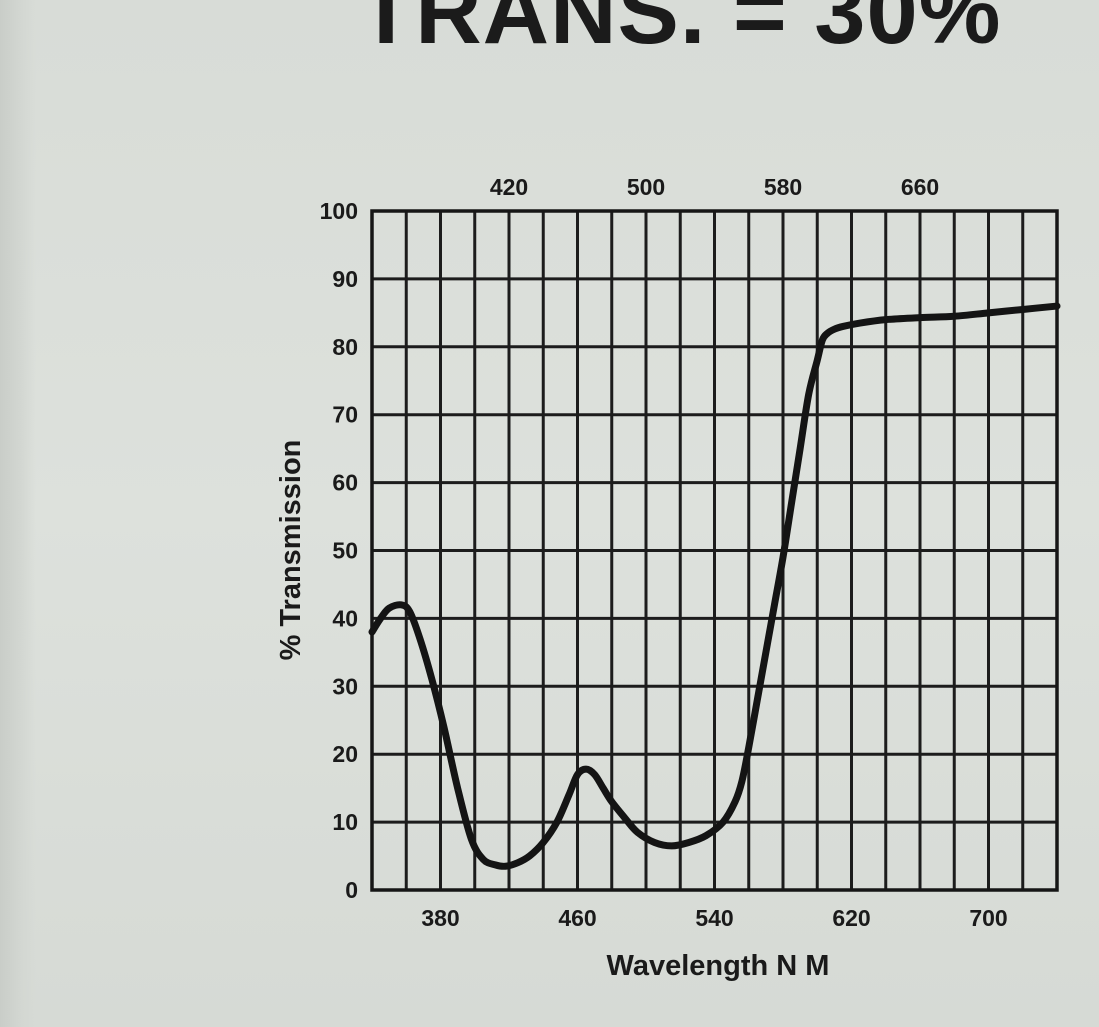 The image size is (1099, 1027). I want to click on y-tick-label: 100, so click(339, 211).